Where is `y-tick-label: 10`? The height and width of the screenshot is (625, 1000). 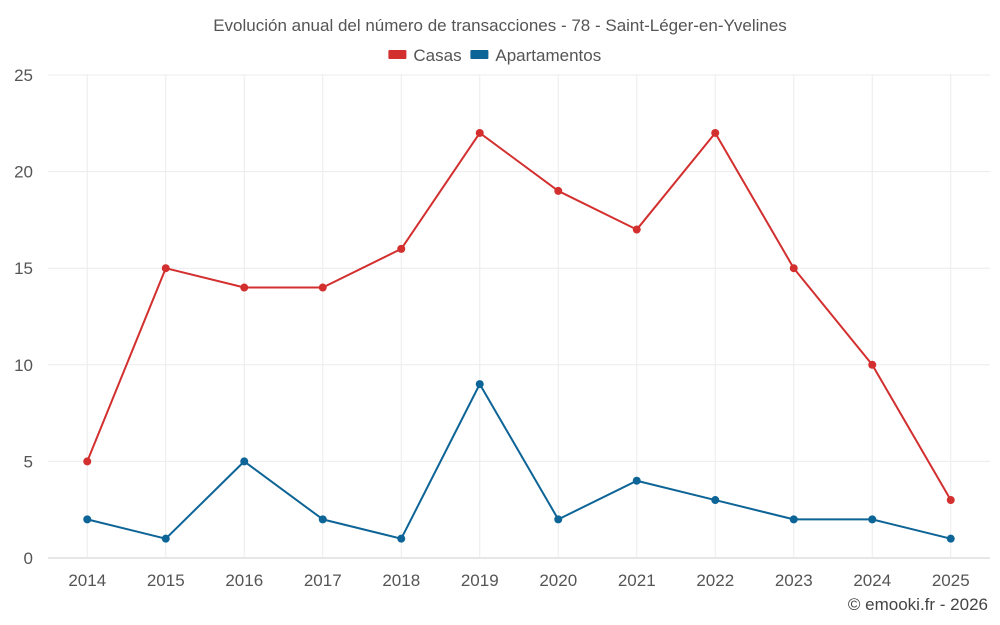
y-tick-label: 10 is located at coordinates (23, 365).